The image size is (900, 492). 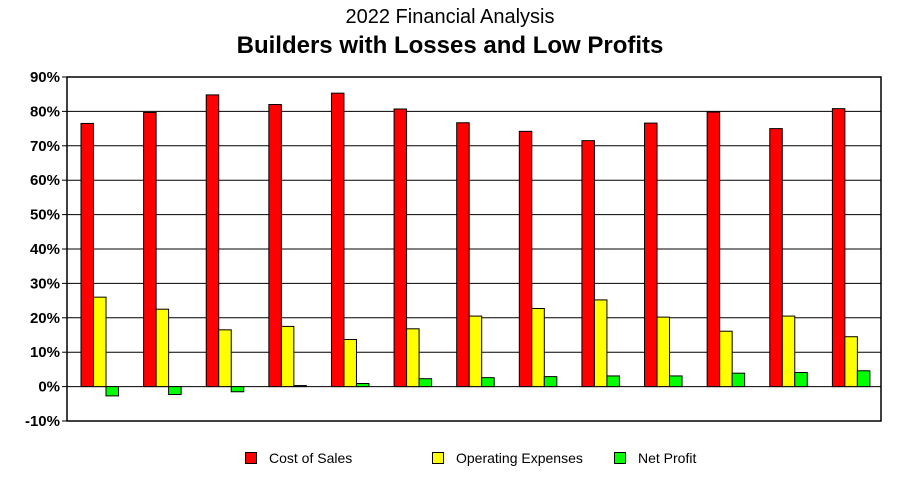 I want to click on legend-swatch-cost-of-sales, so click(x=251, y=458).